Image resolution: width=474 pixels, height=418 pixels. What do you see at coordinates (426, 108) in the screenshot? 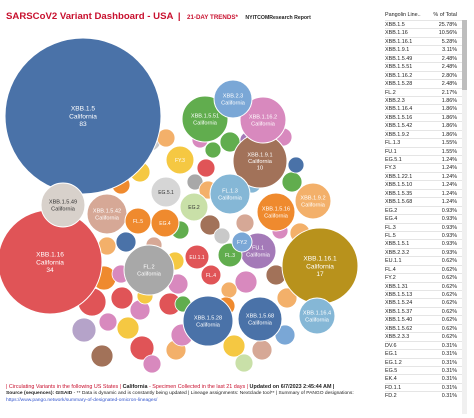
I see `table-row: XBB.1.16.4 1.86%` at bounding box center [426, 108].